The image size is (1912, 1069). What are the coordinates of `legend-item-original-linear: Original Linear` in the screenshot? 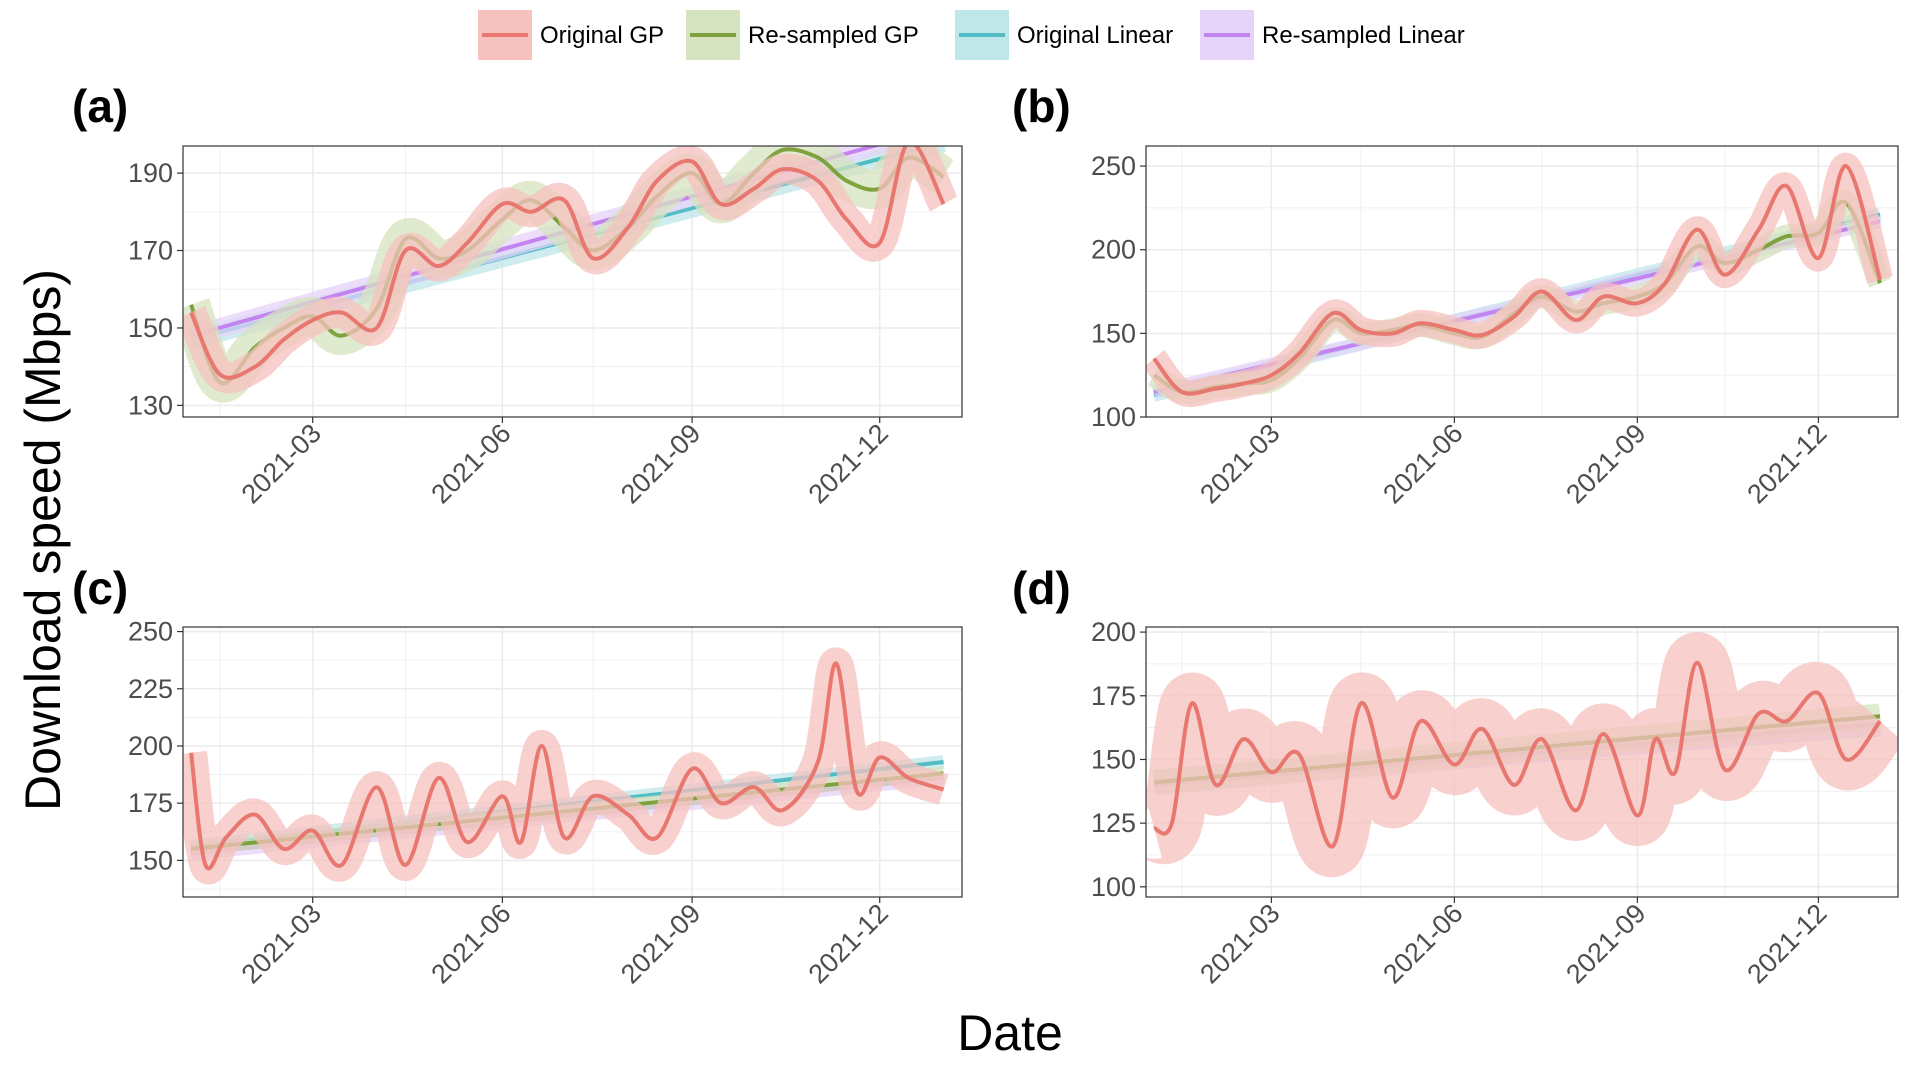 It's located at (1064, 35).